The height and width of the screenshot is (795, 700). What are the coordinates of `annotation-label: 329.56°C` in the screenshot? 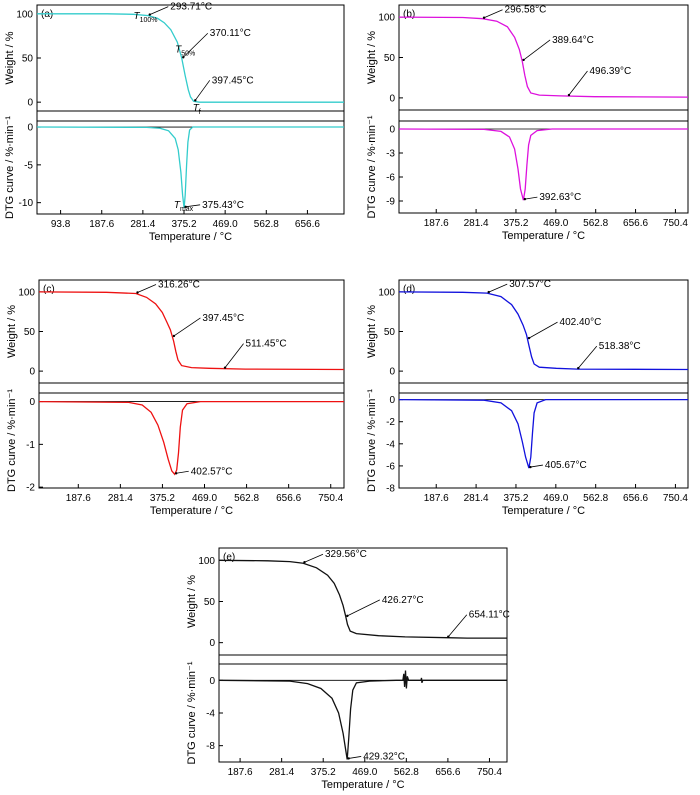 It's located at (346, 554).